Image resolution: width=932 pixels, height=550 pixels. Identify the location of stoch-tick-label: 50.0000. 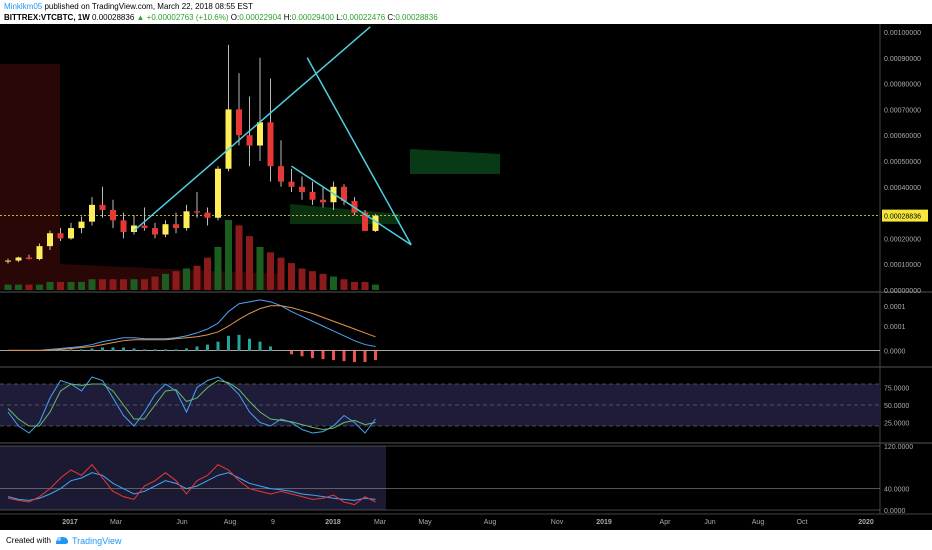
(896, 406).